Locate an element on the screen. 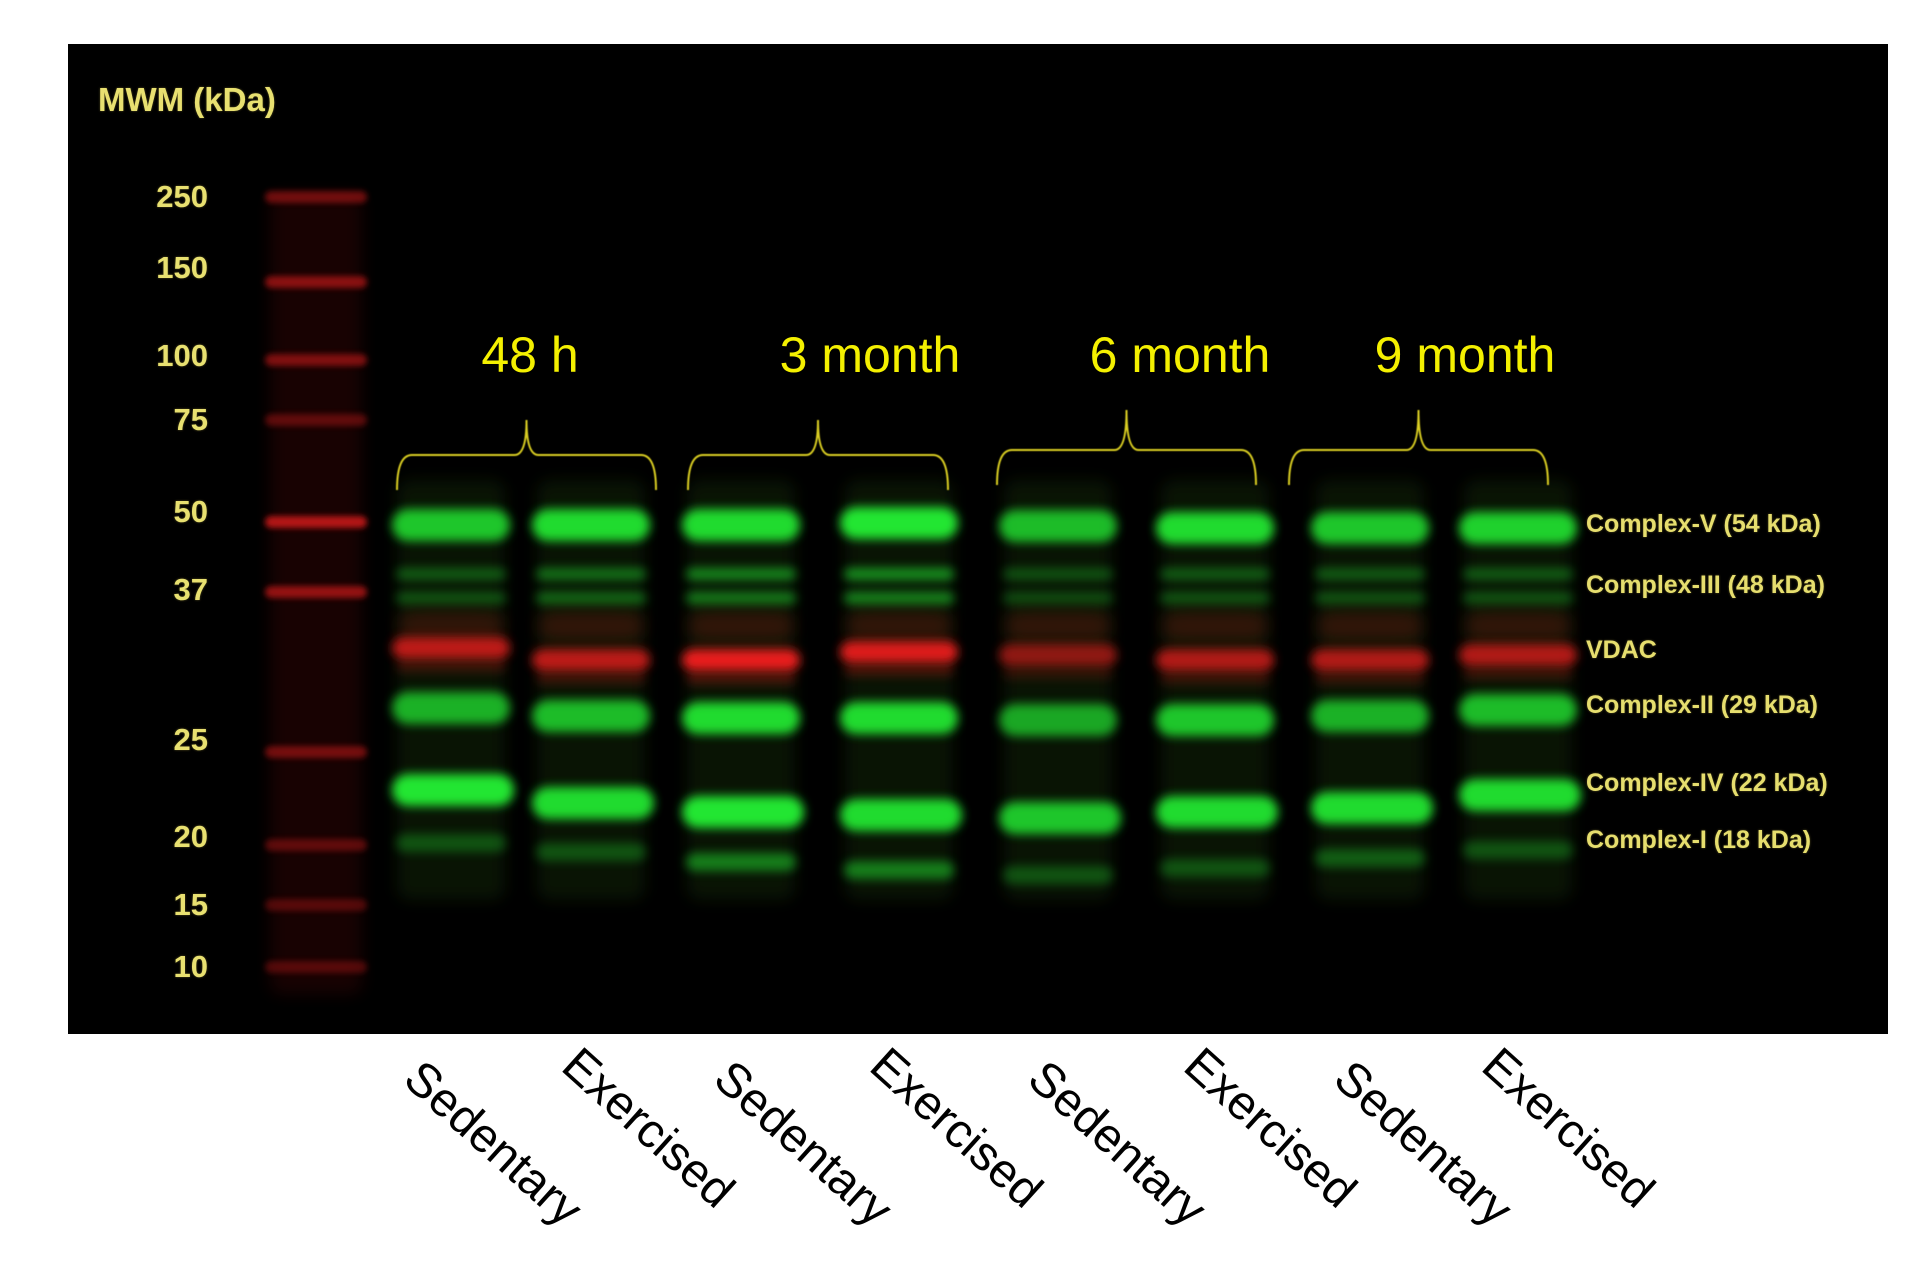 The height and width of the screenshot is (1284, 1920). band-label-3: Complex-II (29 kDa) is located at coordinates (1702, 705).